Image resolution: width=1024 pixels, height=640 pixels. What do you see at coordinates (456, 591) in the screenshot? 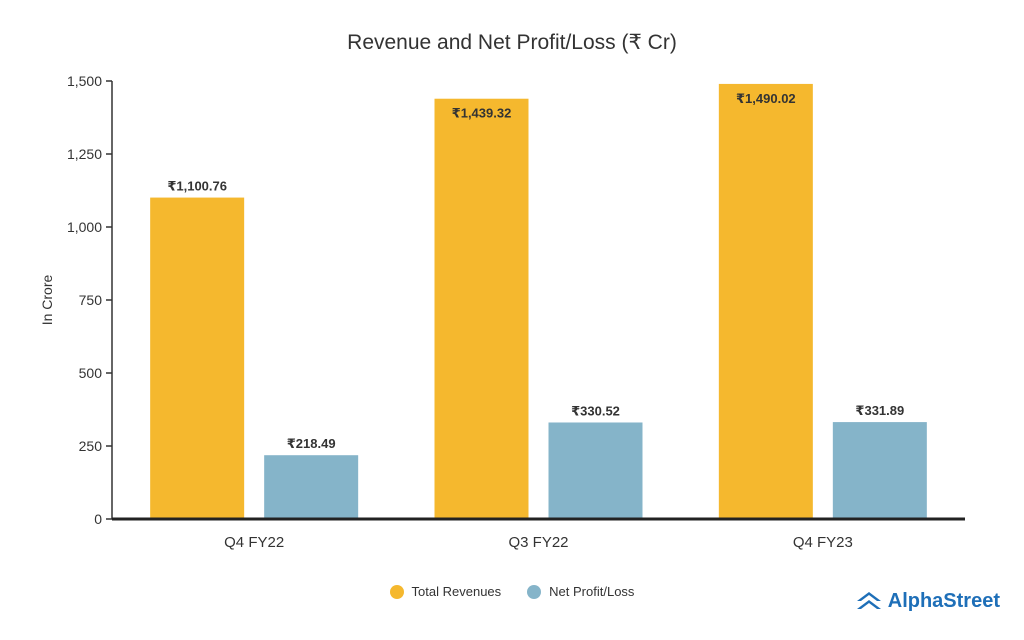
I see `legend-label-total-revenues: Total Revenues` at bounding box center [456, 591].